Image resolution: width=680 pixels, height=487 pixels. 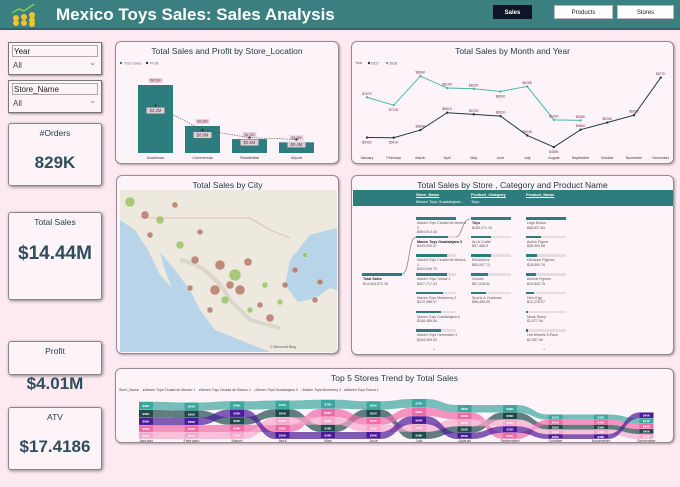 I want to click on legend-marker, so click(x=121, y=63).